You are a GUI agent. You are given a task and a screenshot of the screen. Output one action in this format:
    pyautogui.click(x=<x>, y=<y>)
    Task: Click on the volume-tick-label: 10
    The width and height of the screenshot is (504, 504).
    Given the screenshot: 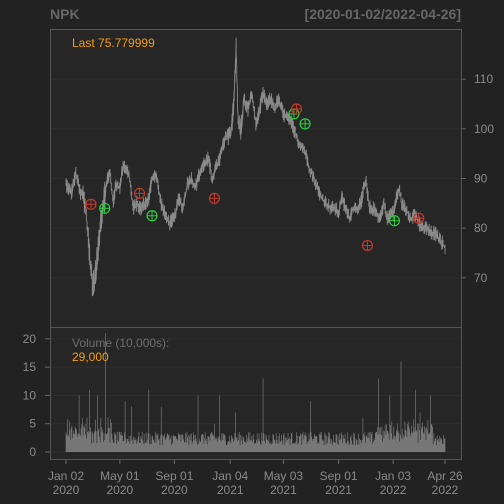 What is the action you would take?
    pyautogui.click(x=30, y=395)
    